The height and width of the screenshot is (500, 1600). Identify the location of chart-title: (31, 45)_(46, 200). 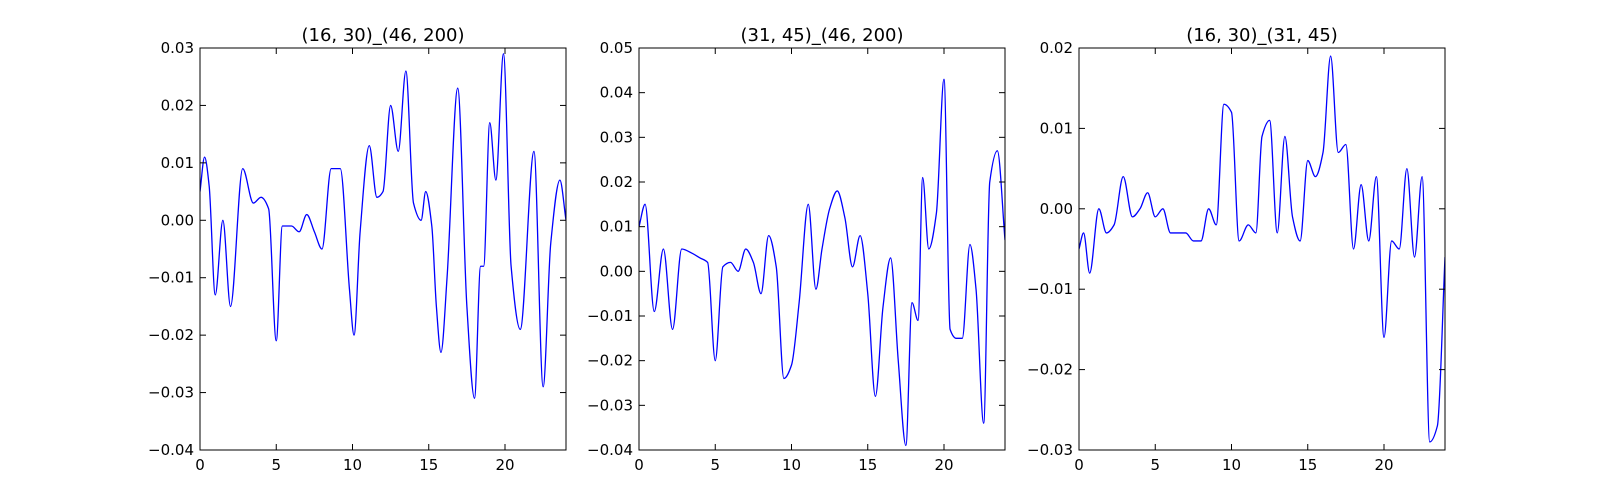
(821, 35).